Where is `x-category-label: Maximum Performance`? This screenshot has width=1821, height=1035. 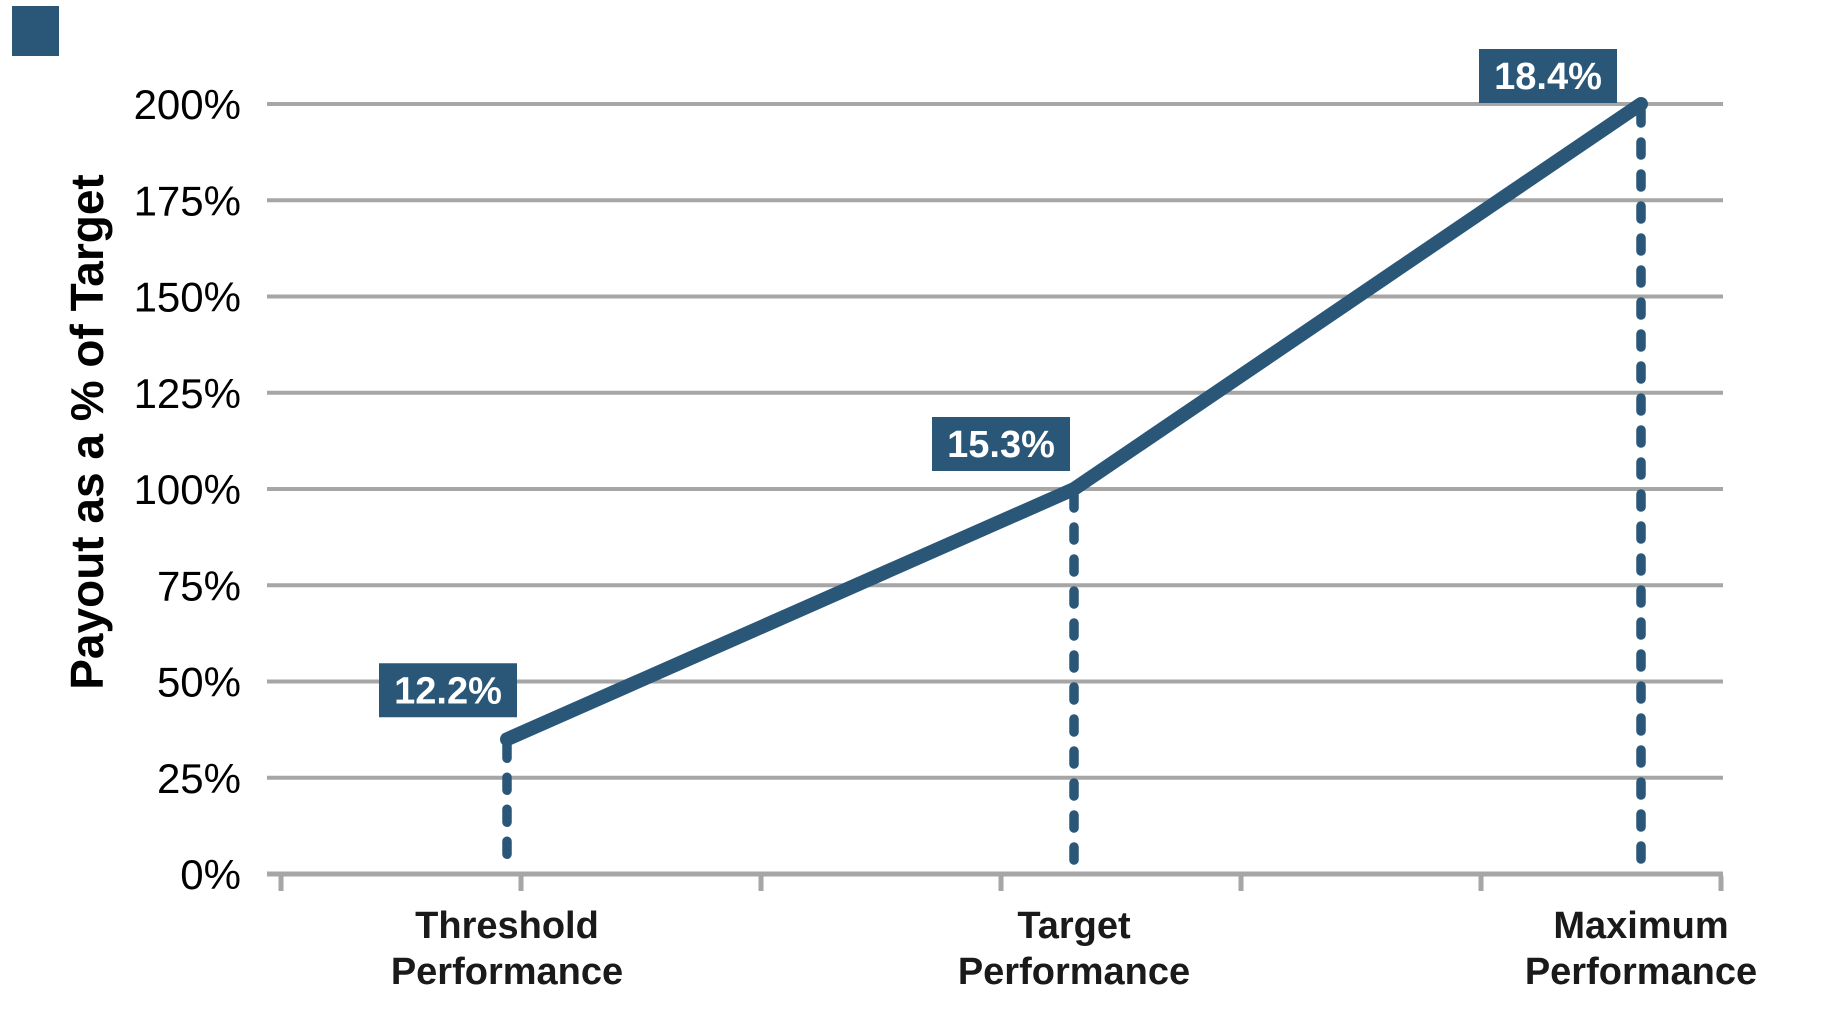 x-category-label: Maximum Performance is located at coordinates (1641, 949).